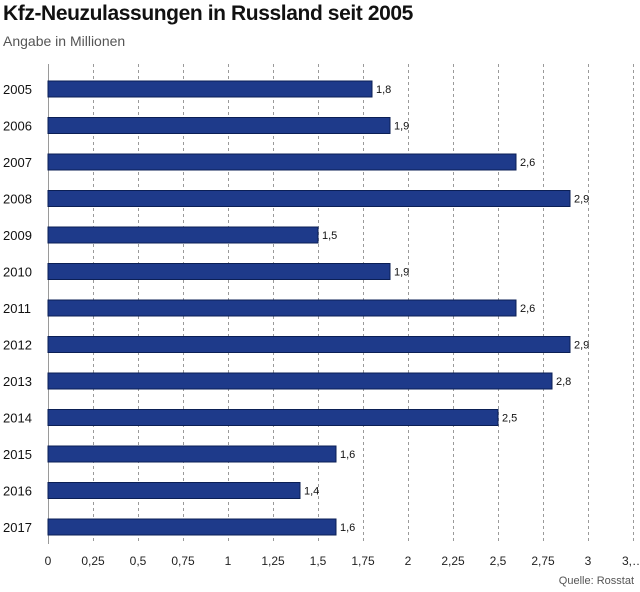 The width and height of the screenshot is (640, 592). I want to click on category-label-2011: 2011, so click(17, 308).